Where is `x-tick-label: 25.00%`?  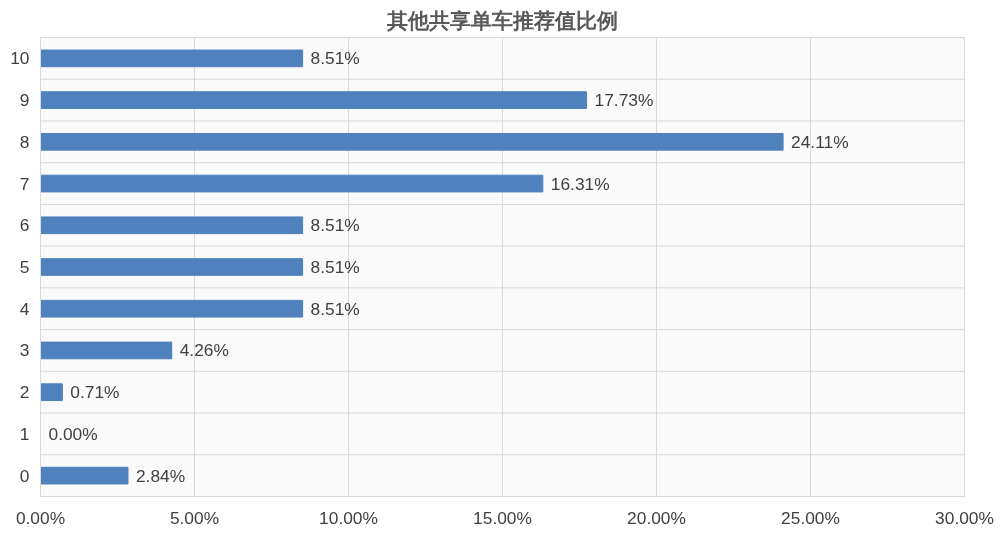 x-tick-label: 25.00% is located at coordinates (810, 517).